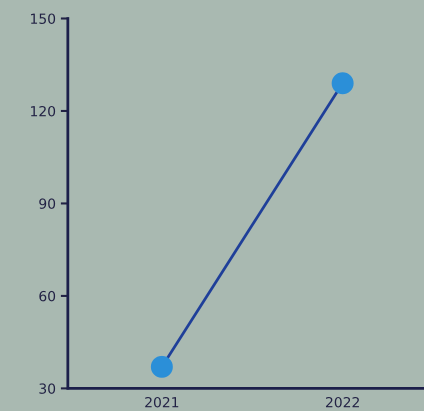  Describe the element at coordinates (43, 18) in the screenshot. I see `y-tick-label: 150` at that location.